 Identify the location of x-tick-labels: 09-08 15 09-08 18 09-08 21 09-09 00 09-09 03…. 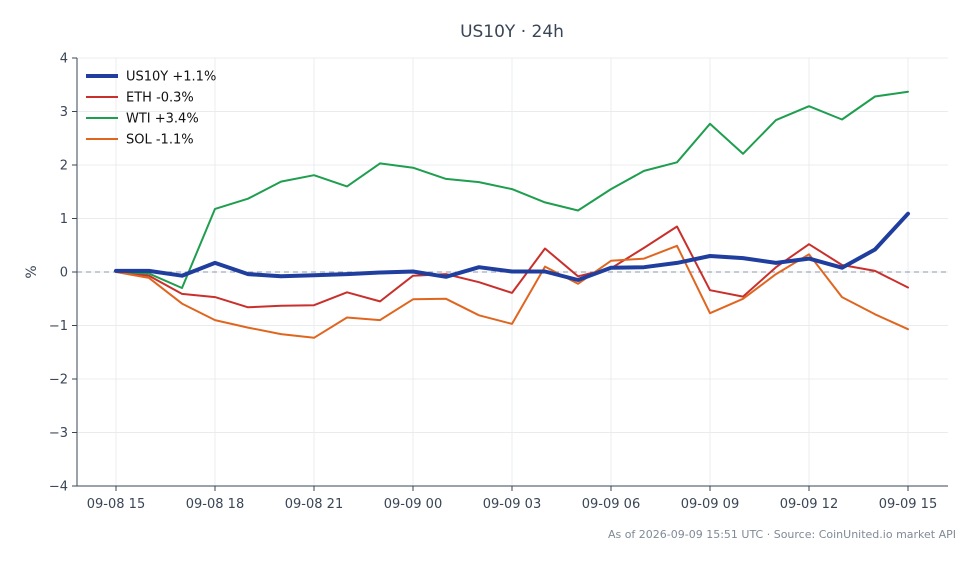
(512, 504).